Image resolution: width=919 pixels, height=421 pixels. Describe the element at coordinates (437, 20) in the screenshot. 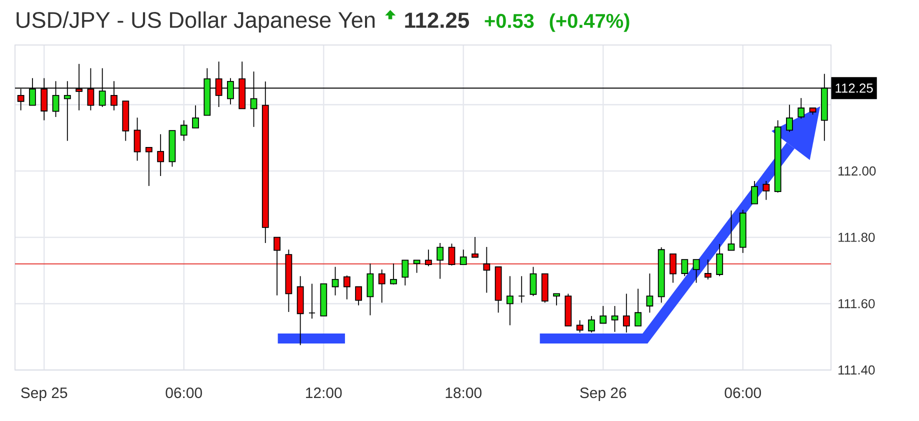

I see `text: 112.25` at that location.